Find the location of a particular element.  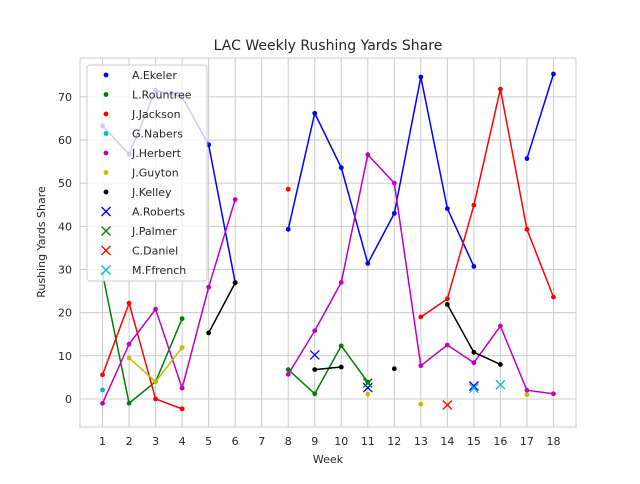

m-ffrench-point is located at coordinates (473, 388).